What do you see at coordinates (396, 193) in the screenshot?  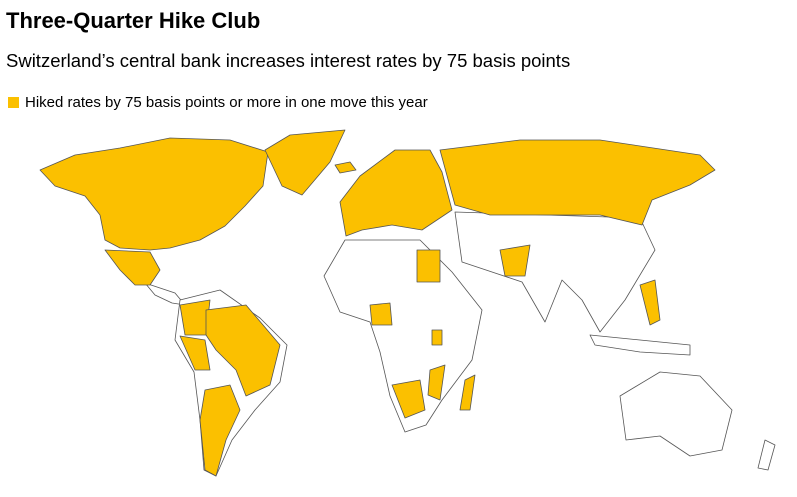 I see `europe` at bounding box center [396, 193].